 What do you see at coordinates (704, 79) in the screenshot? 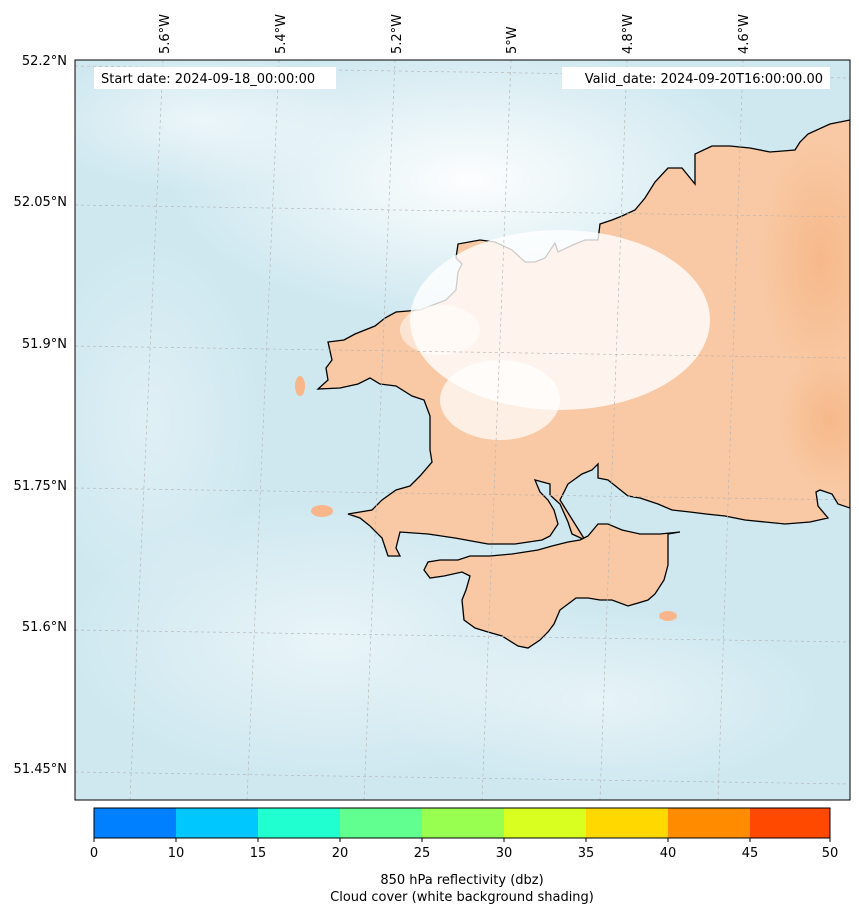
I see `valid-date-label: Valid_date: 2024-09-20T16:00:00.00` at bounding box center [704, 79].